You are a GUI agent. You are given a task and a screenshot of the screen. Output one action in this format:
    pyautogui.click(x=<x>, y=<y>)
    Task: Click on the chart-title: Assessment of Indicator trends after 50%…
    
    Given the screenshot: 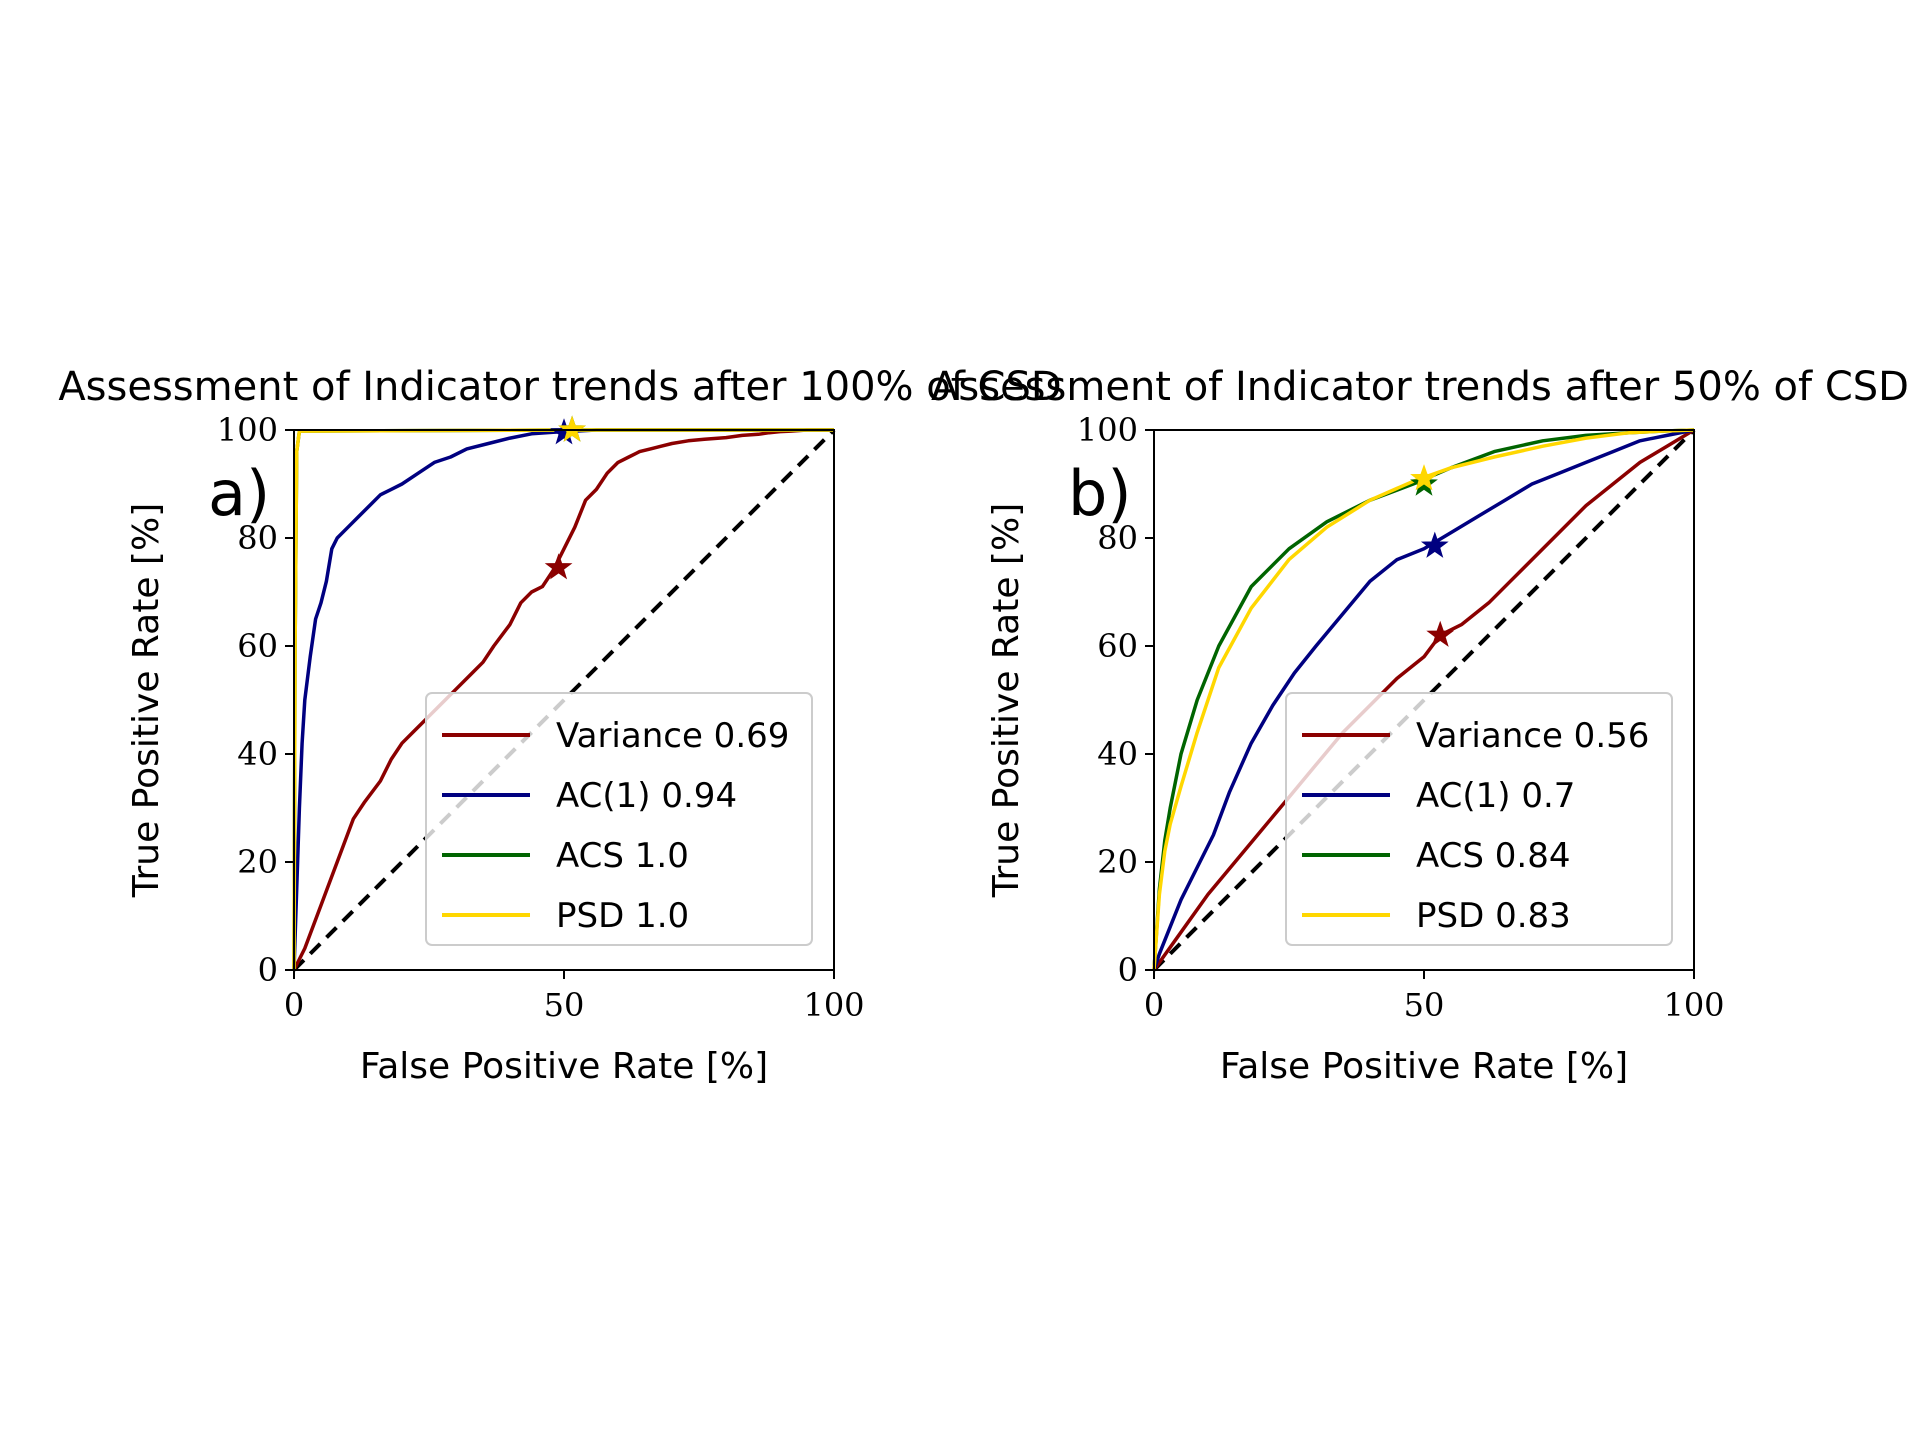 What is the action you would take?
    pyautogui.click(x=1420, y=387)
    